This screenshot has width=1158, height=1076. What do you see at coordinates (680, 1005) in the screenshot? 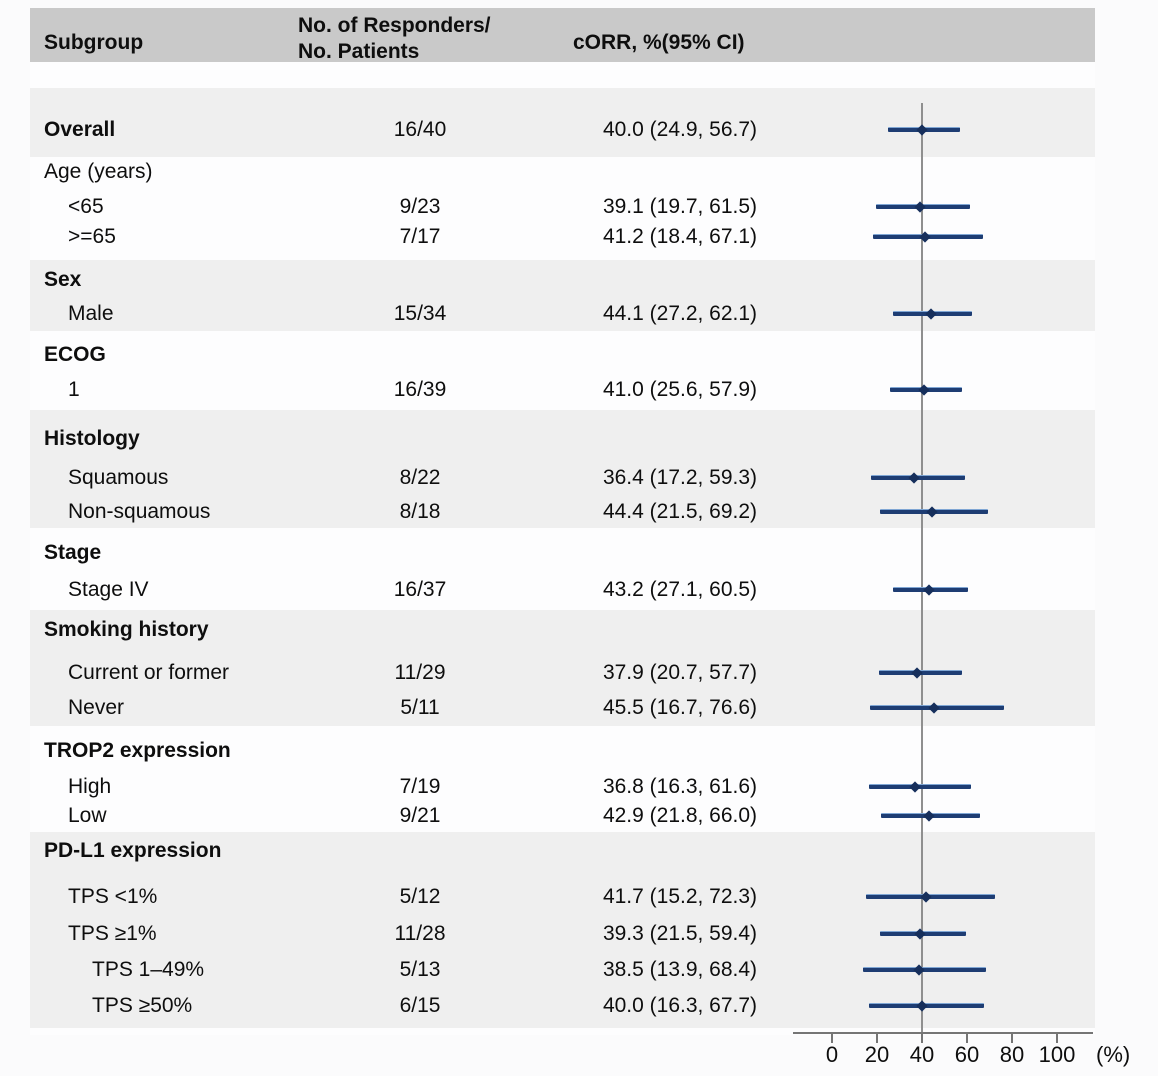
I see `corr-value: 40.0 (16.3, 67.7)` at bounding box center [680, 1005].